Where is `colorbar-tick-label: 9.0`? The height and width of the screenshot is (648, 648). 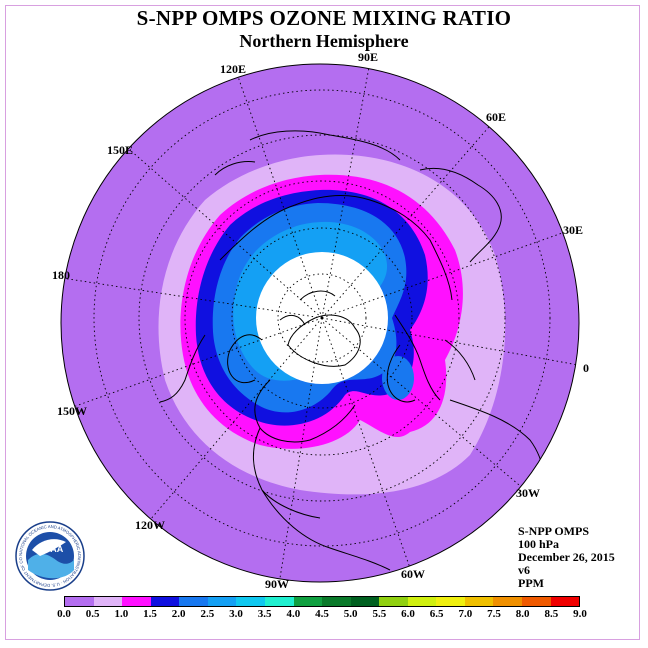 colorbar-tick-label: 9.0 is located at coordinates (580, 614).